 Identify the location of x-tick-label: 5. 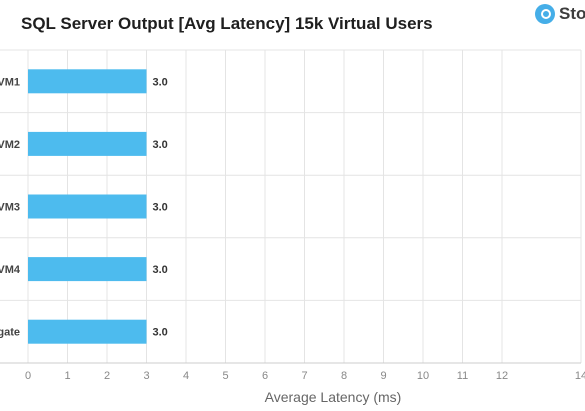
(225, 376).